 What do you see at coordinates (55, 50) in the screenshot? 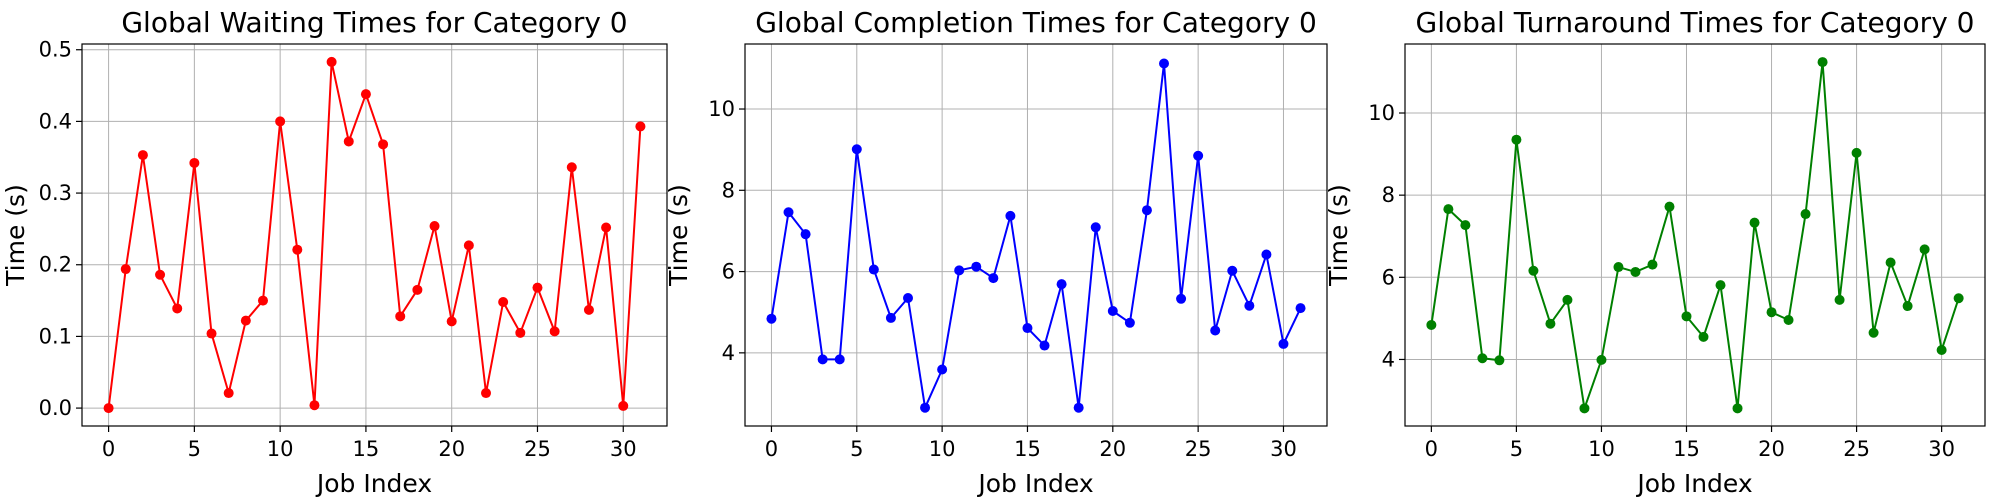
I see `y-tick-label: 0.5` at bounding box center [55, 50].